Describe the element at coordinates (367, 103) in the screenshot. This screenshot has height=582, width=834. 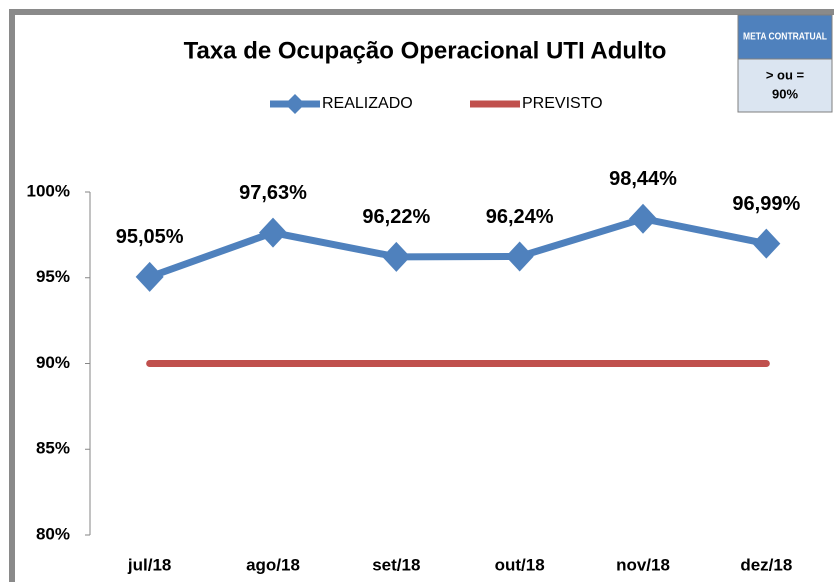
I see `legend-label: REALIZADO` at that location.